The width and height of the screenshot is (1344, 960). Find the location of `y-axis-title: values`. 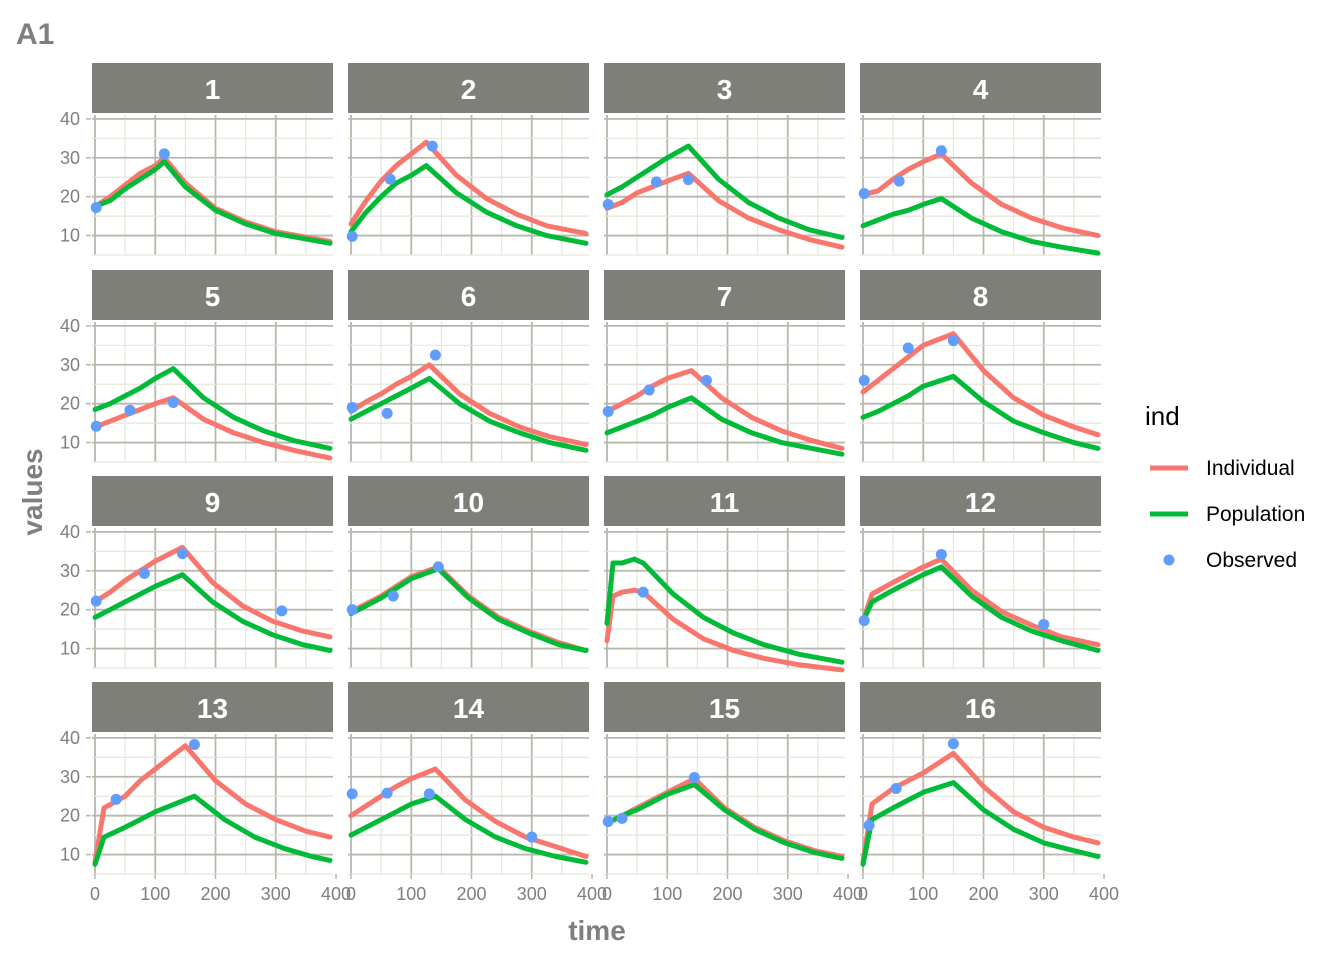

y-axis-title: values is located at coordinates (32, 491).